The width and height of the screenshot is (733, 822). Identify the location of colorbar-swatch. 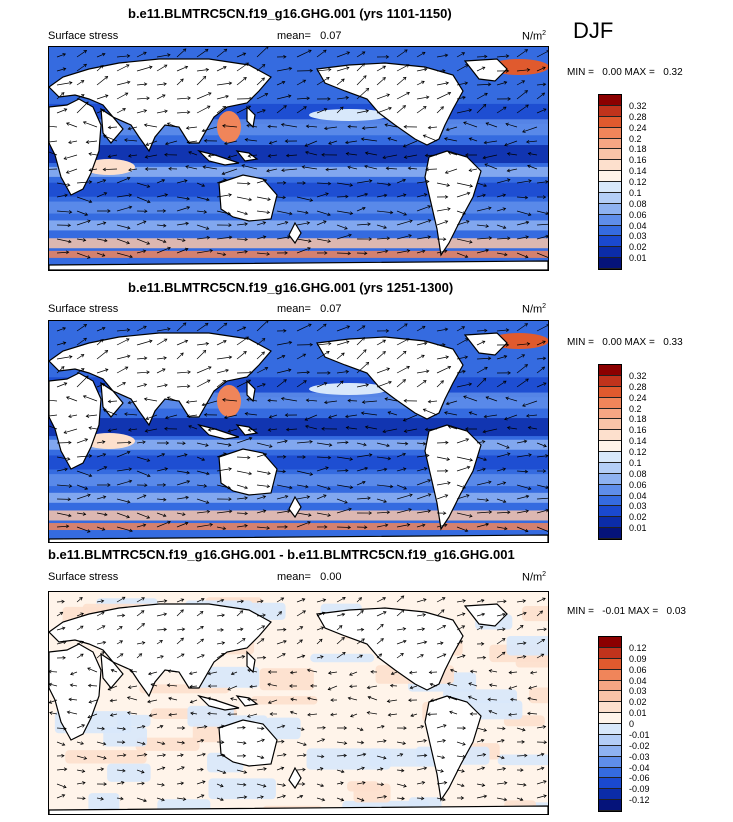
(610, 155).